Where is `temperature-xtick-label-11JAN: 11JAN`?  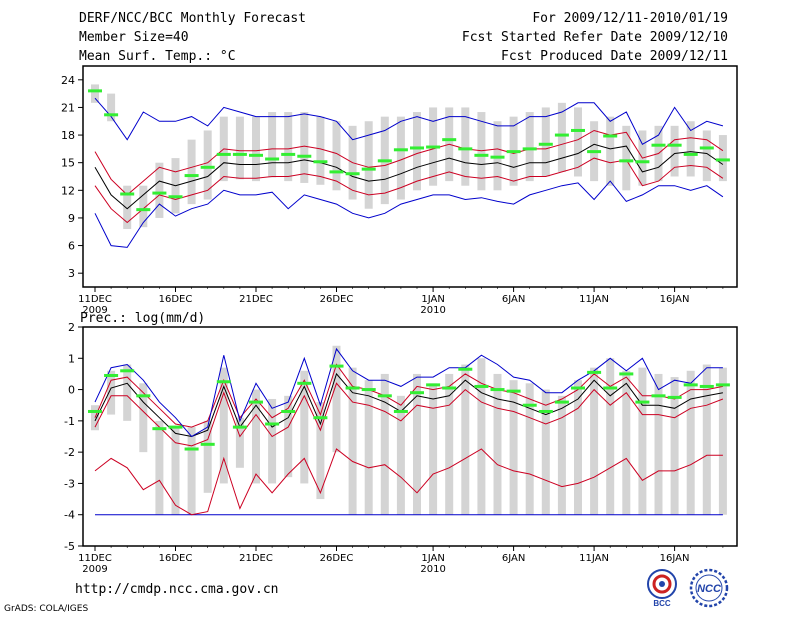
temperature-xtick-label-11JAN: 11JAN is located at coordinates (594, 299).